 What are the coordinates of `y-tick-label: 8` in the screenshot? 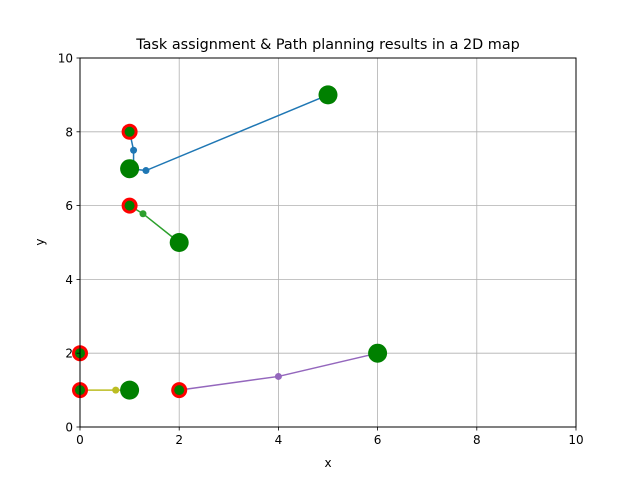 It's located at (69, 132).